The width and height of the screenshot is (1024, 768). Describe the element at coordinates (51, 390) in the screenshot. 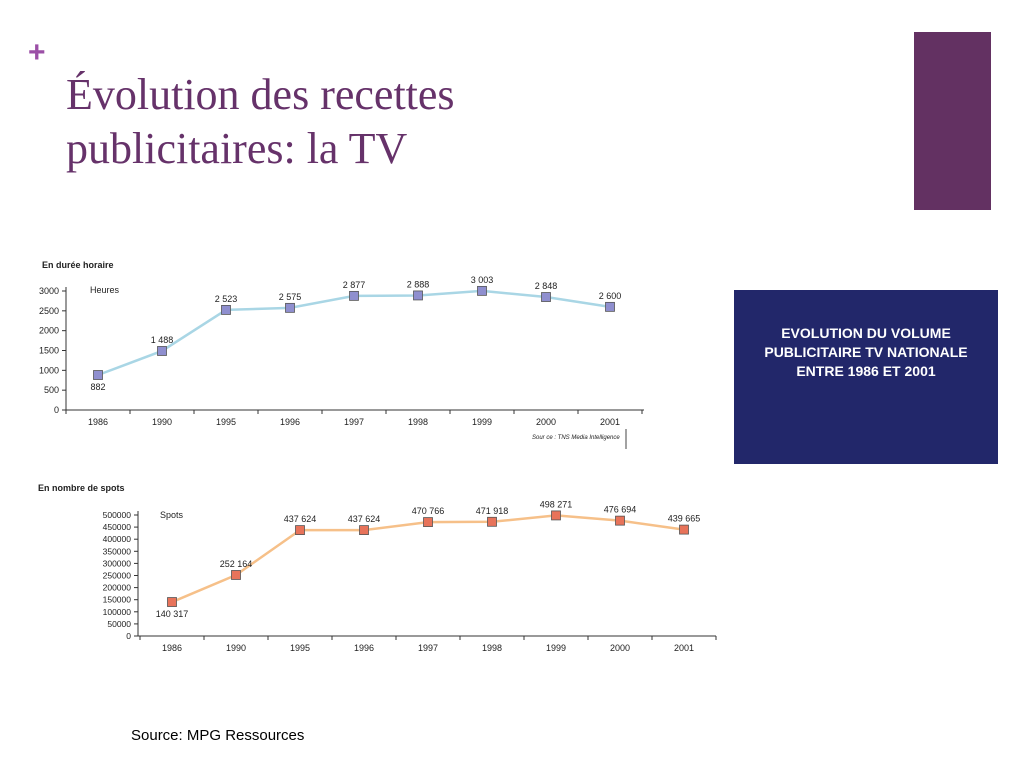

I see `hours-y-tick-label: 500` at that location.